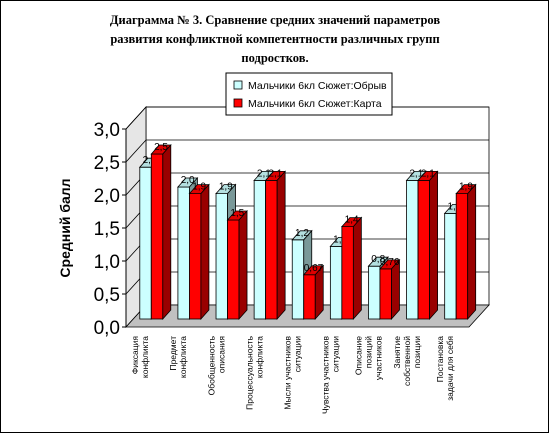 This screenshot has width=549, height=433. Describe the element at coordinates (317, 86) in the screenshot. I see `legend-label-series-1: Мальчики 6кл Сюжет:Обрыв` at that location.